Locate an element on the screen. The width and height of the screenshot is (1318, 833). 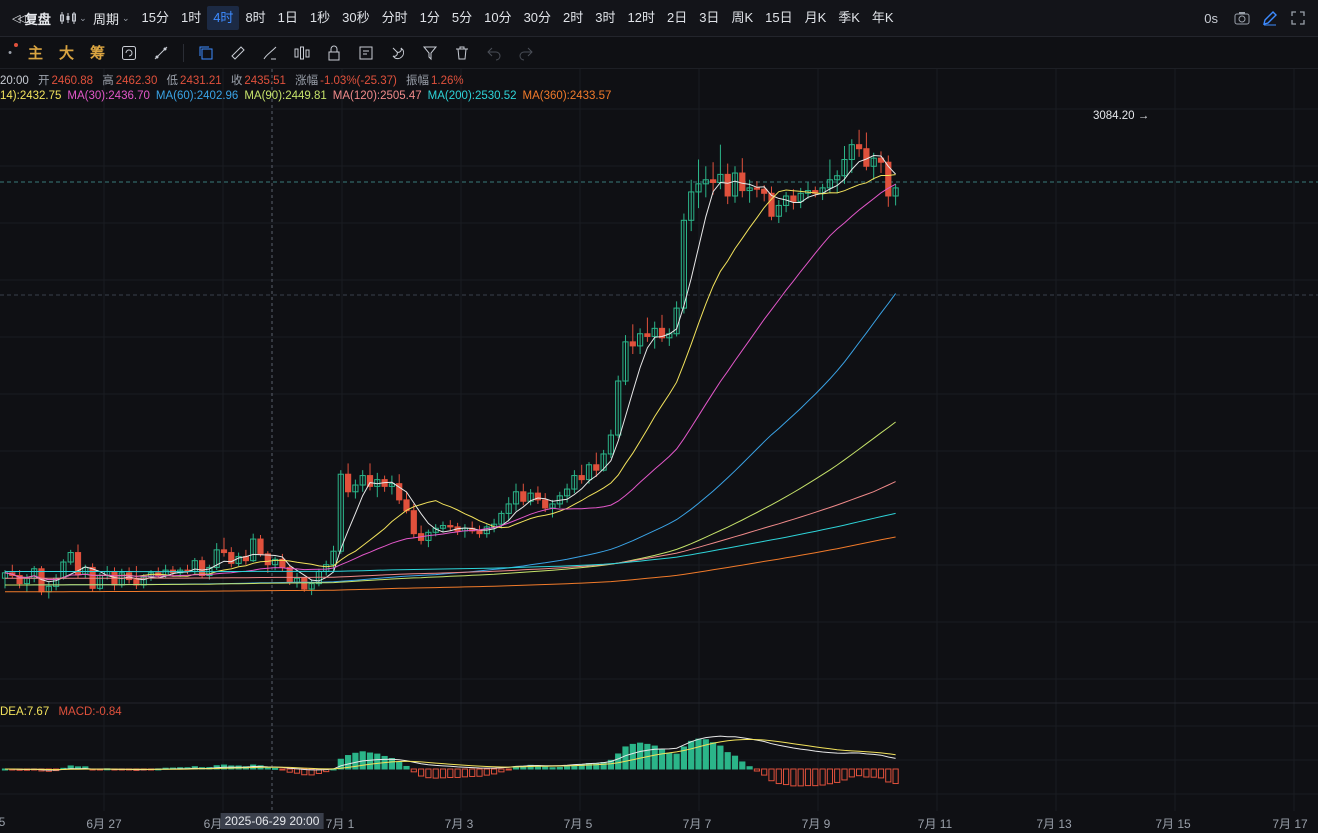
timeframe-option: 5分 is located at coordinates (462, 17).